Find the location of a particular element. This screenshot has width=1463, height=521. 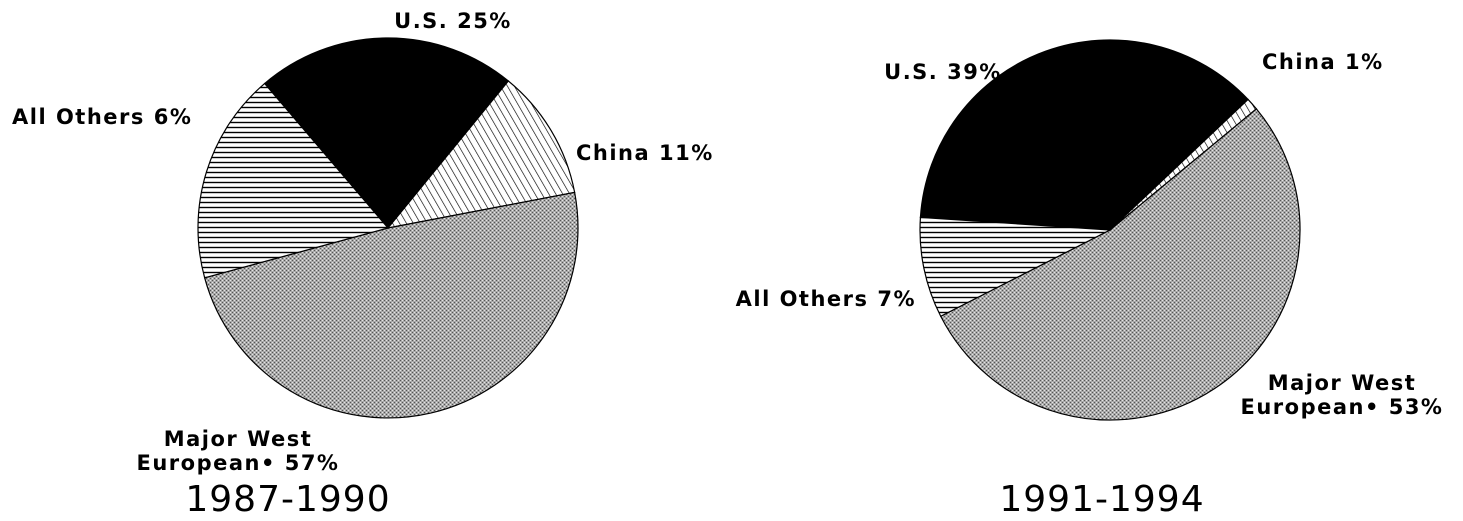

slice-label-all-others: All Others 6% is located at coordinates (102, 117).